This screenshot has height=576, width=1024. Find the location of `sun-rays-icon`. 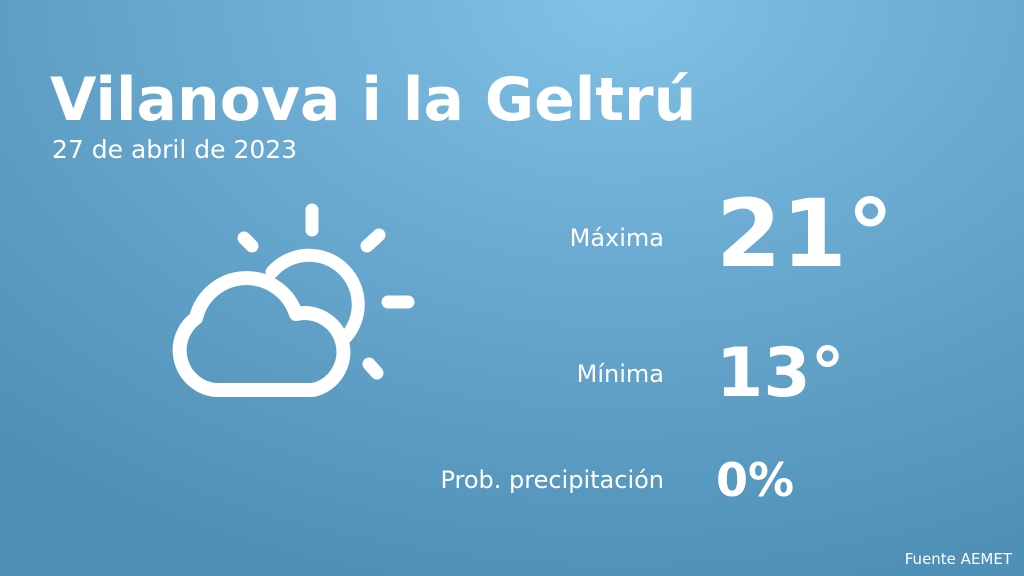

sun-rays-icon is located at coordinates (326, 291).